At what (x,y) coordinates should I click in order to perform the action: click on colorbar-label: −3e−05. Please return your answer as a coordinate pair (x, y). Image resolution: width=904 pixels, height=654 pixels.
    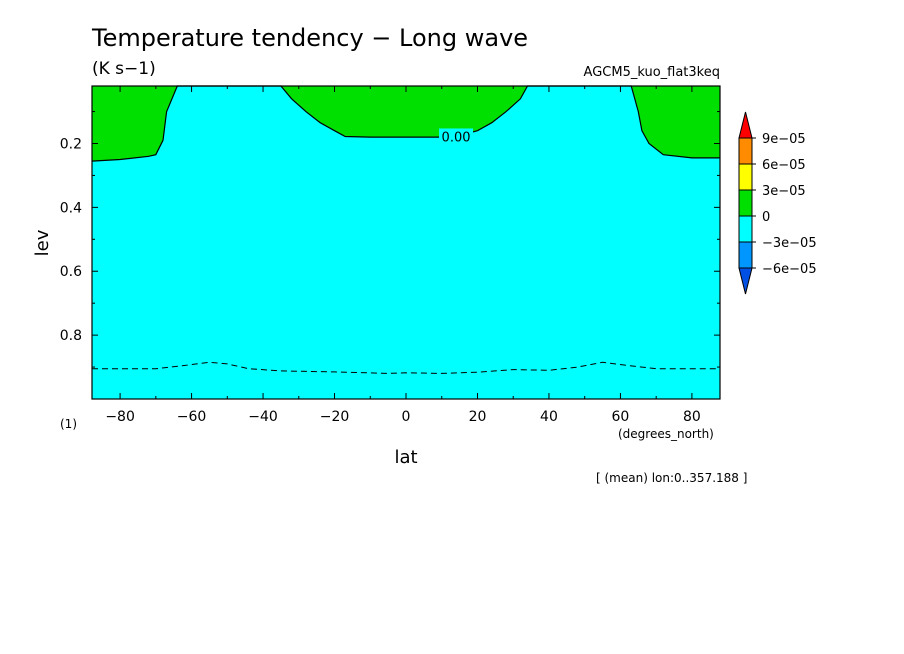
    Looking at the image, I should click on (789, 243).